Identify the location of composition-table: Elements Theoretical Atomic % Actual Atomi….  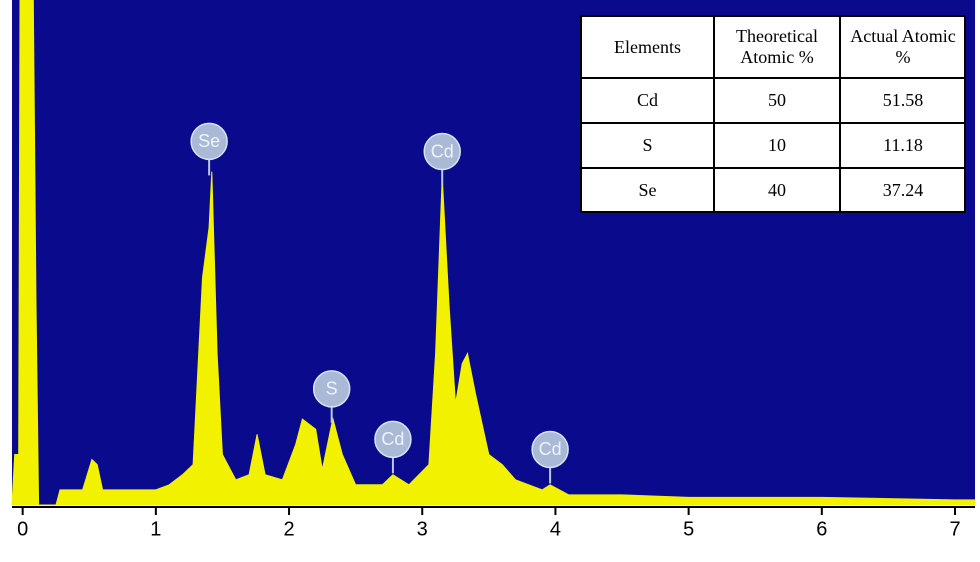
(773, 114).